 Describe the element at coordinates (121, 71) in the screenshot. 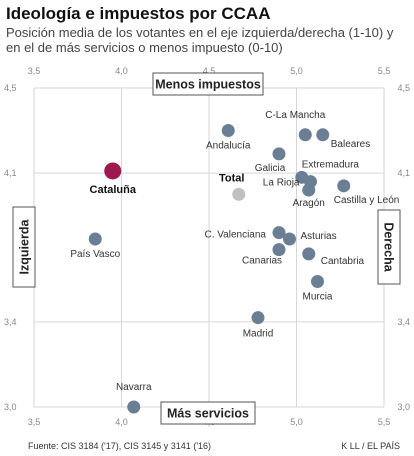

I see `x-tick-label-top: 4,0` at that location.